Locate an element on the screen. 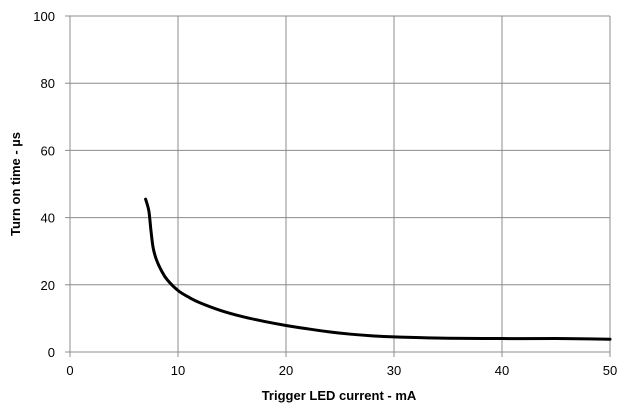 The image size is (623, 410). y-axis-title: Turn on time - µs is located at coordinates (15, 184).